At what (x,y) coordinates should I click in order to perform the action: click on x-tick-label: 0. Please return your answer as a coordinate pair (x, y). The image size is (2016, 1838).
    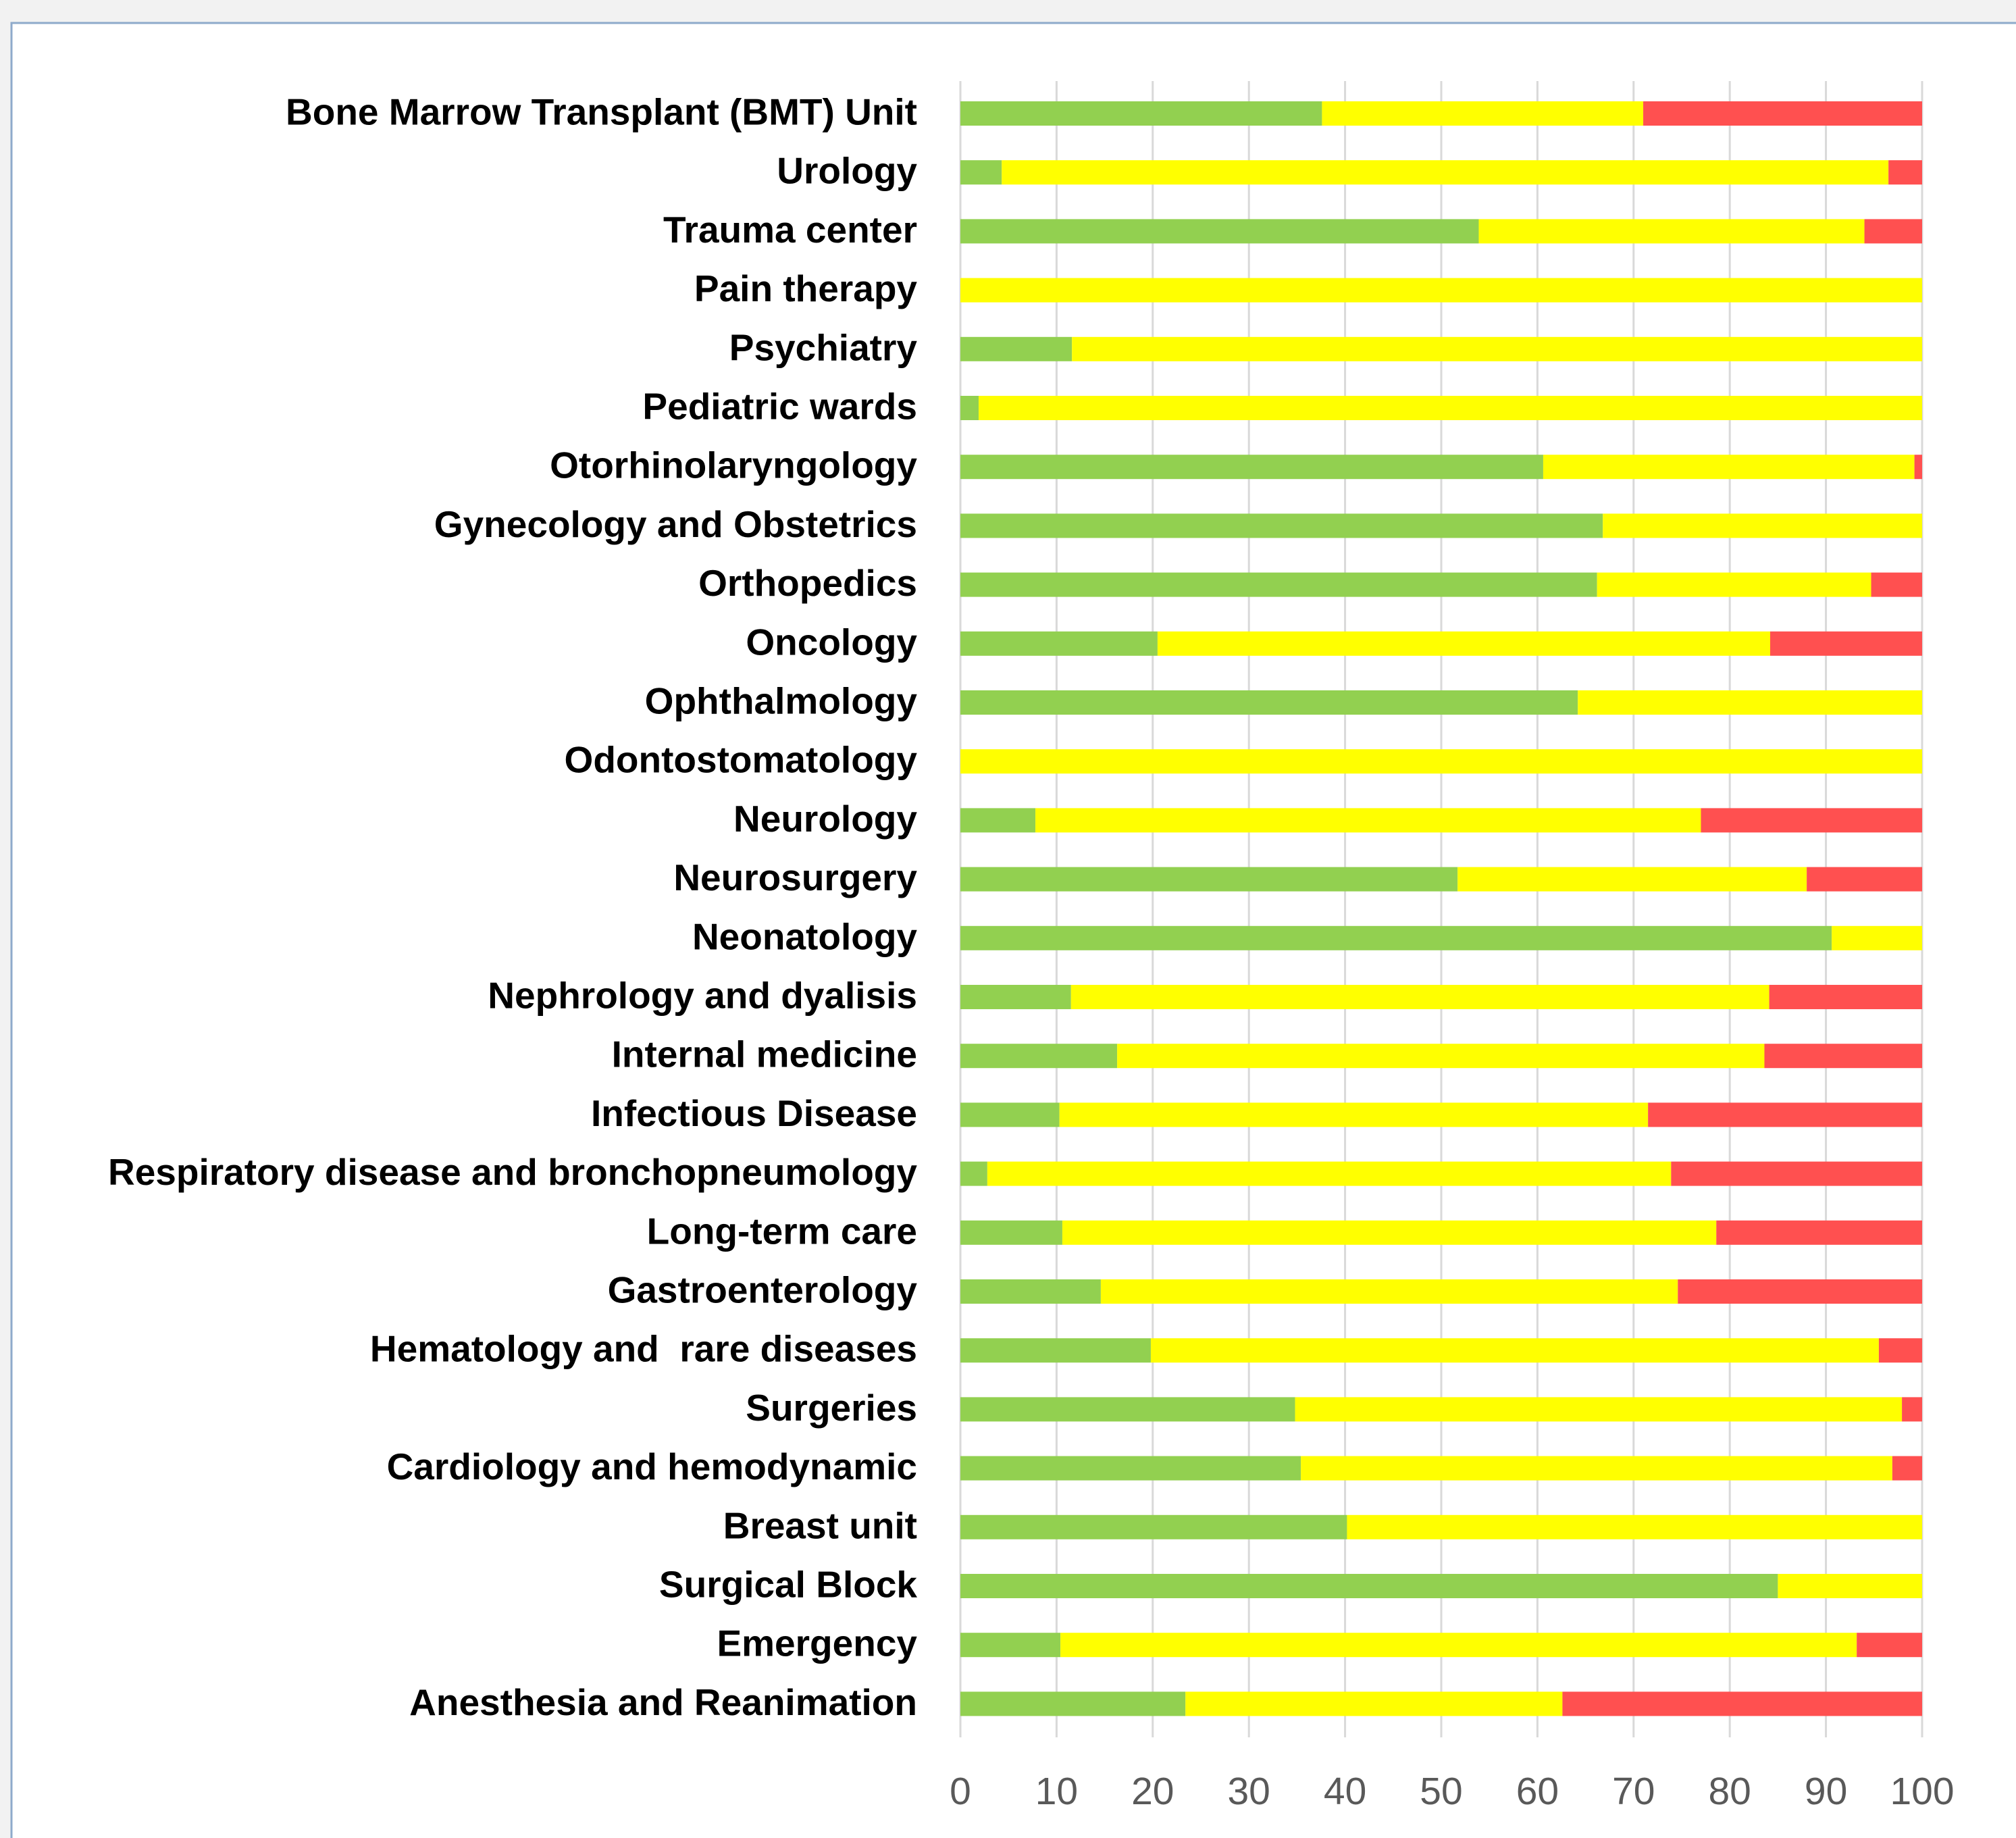
    Looking at the image, I should click on (960, 1791).